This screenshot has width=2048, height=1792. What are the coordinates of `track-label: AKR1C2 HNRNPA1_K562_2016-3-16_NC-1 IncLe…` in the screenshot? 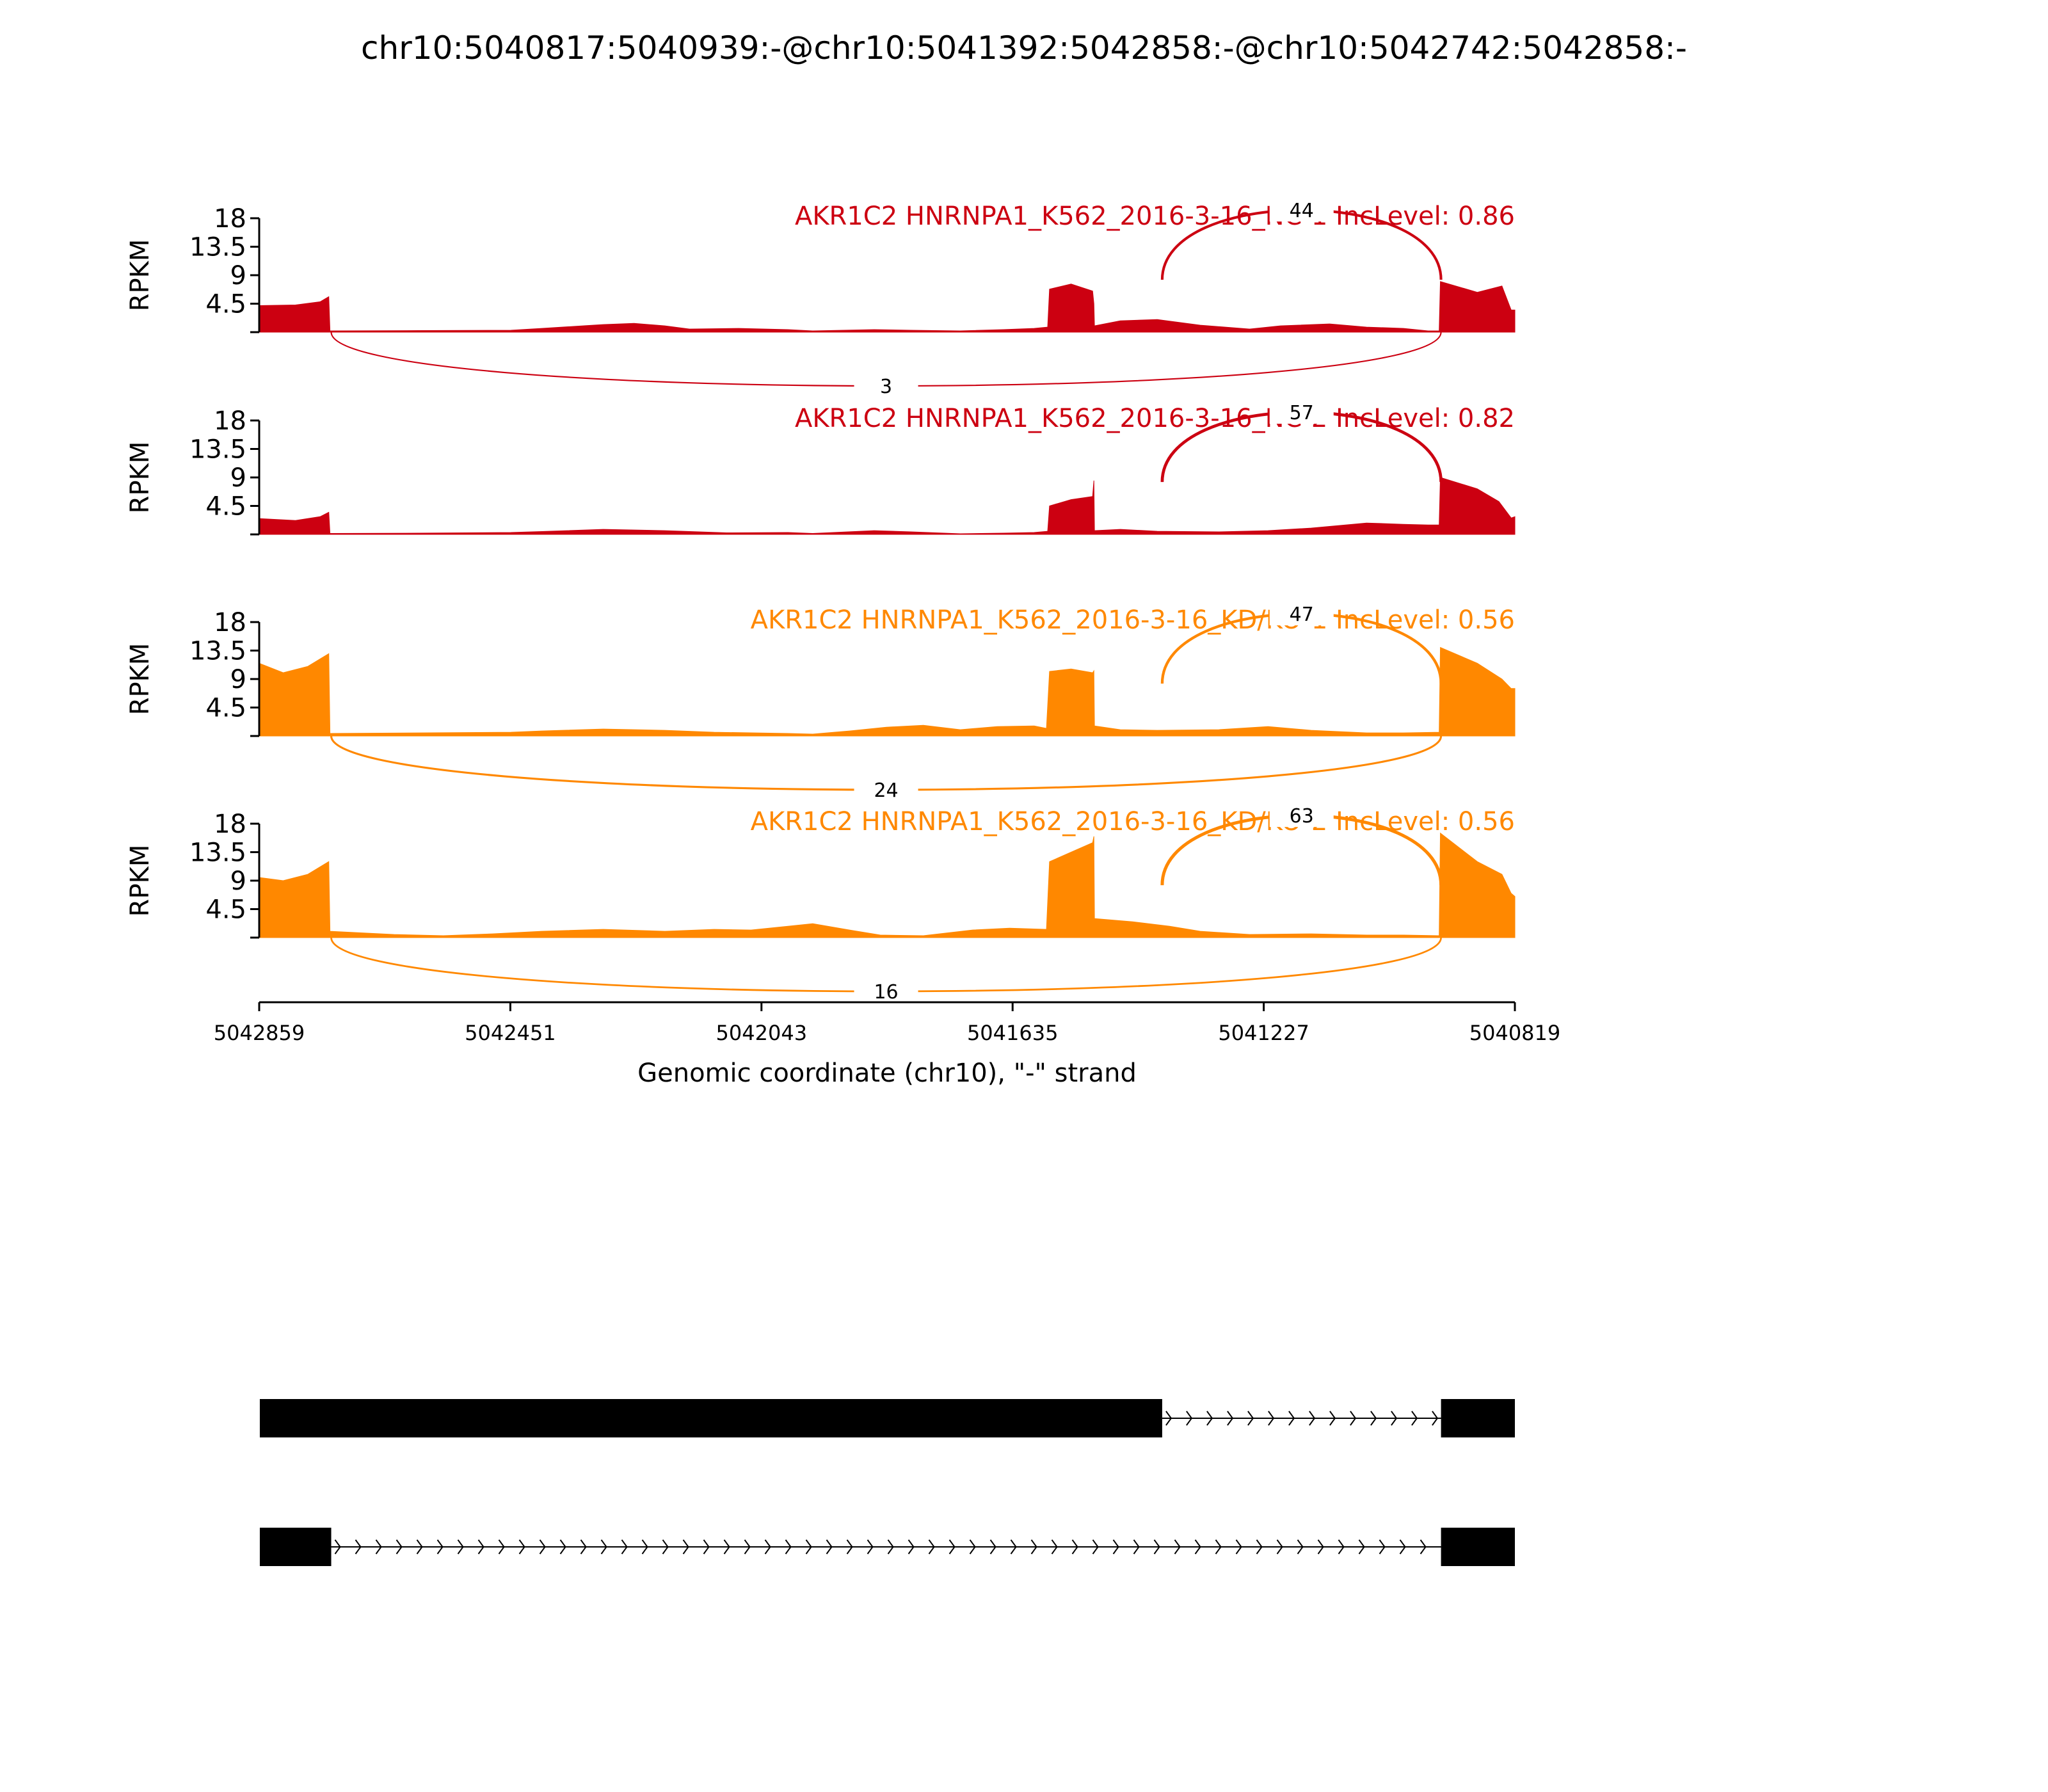 It's located at (1155, 216).